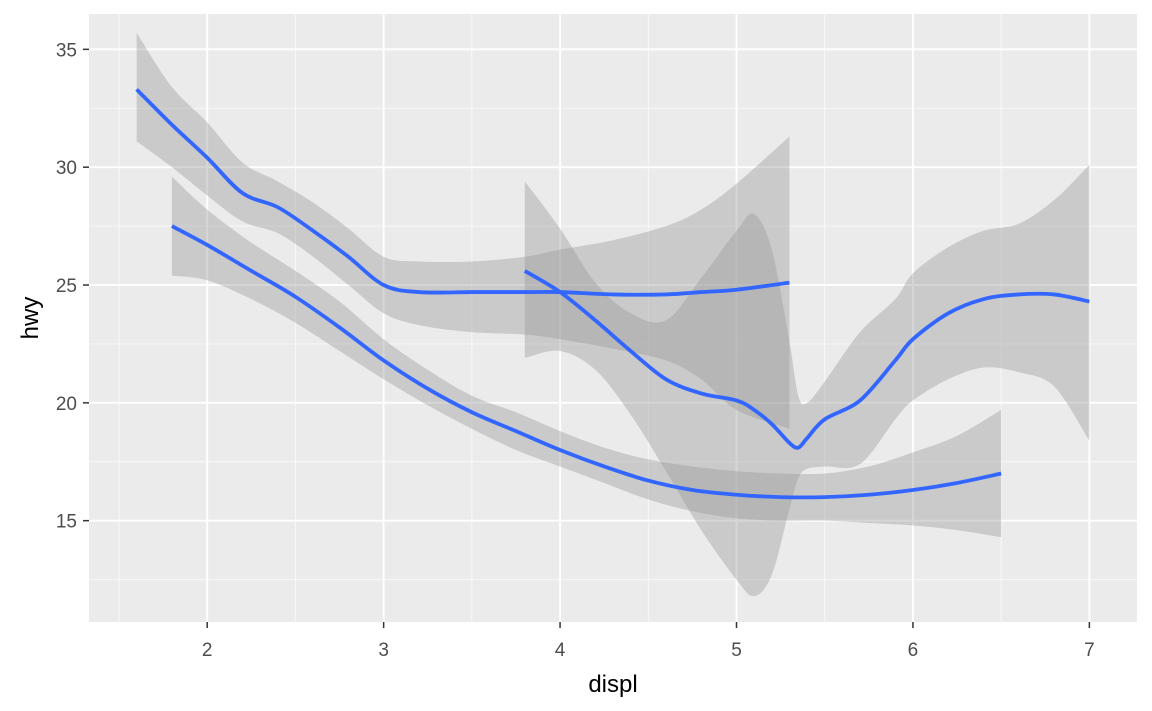  I want to click on y-tick-label: 15, so click(66, 522).